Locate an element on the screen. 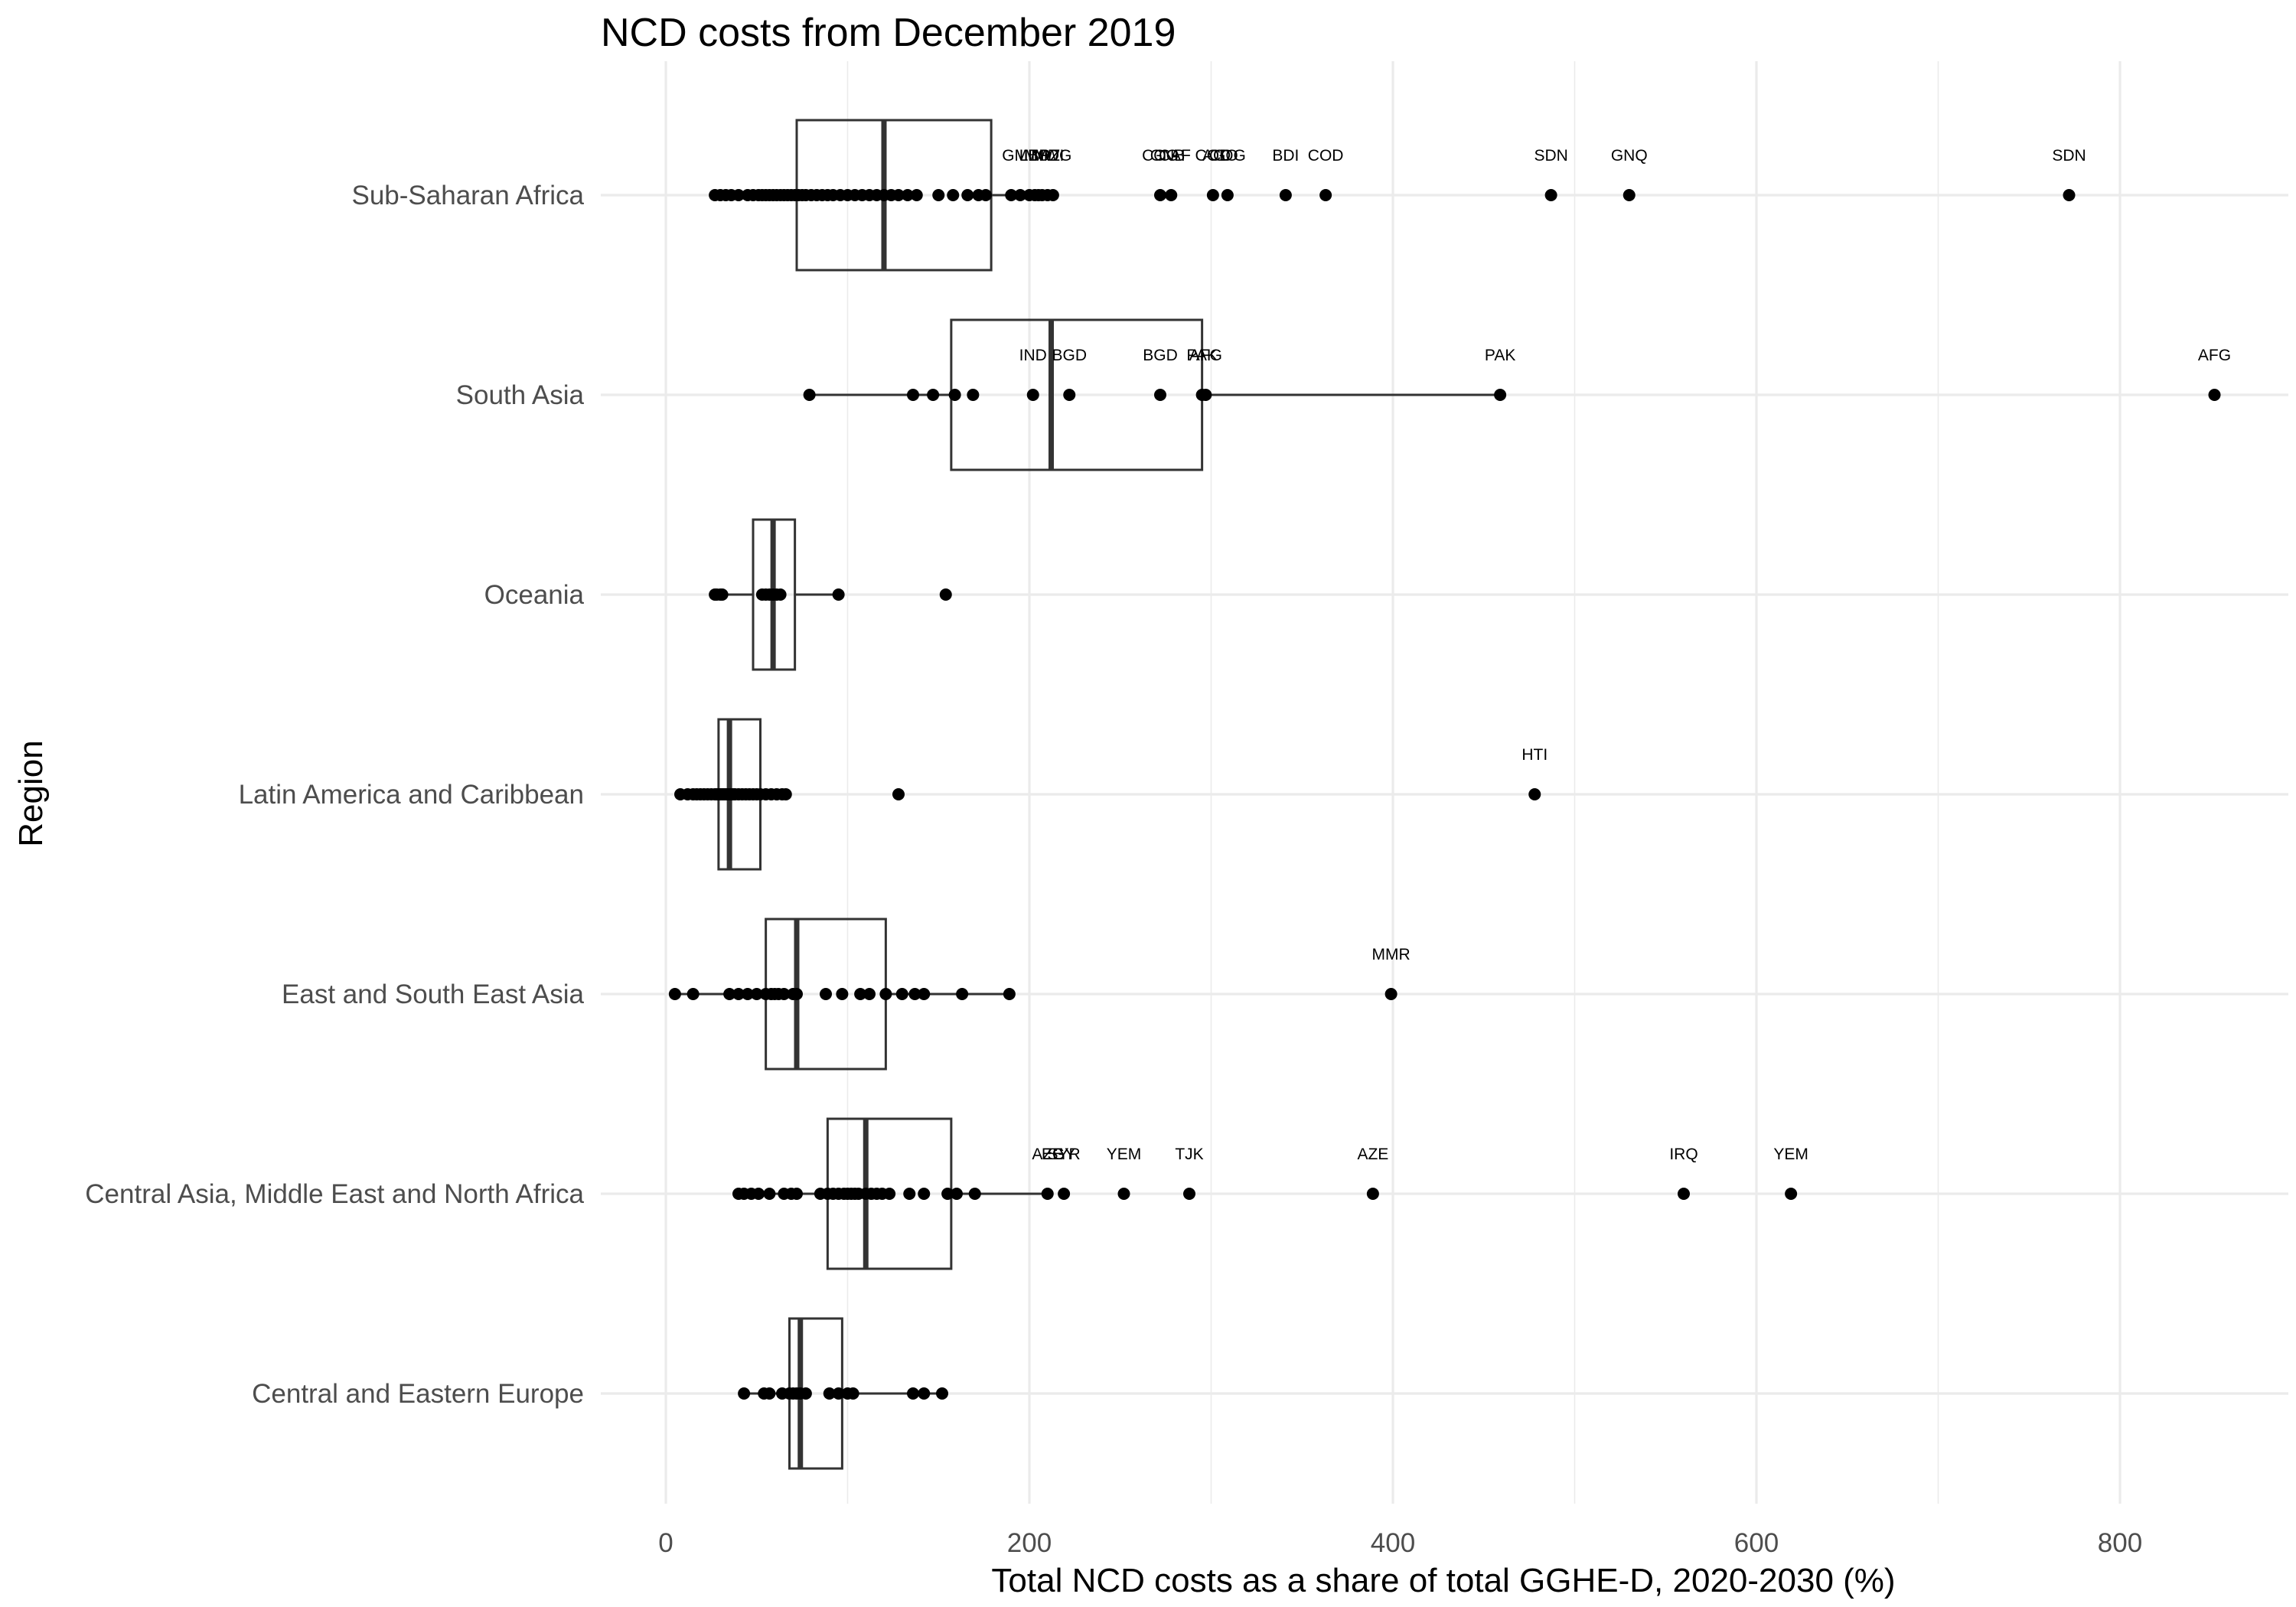 Image resolution: width=2296 pixels, height=1607 pixels. x-tick-label: 600 is located at coordinates (1756, 1543).